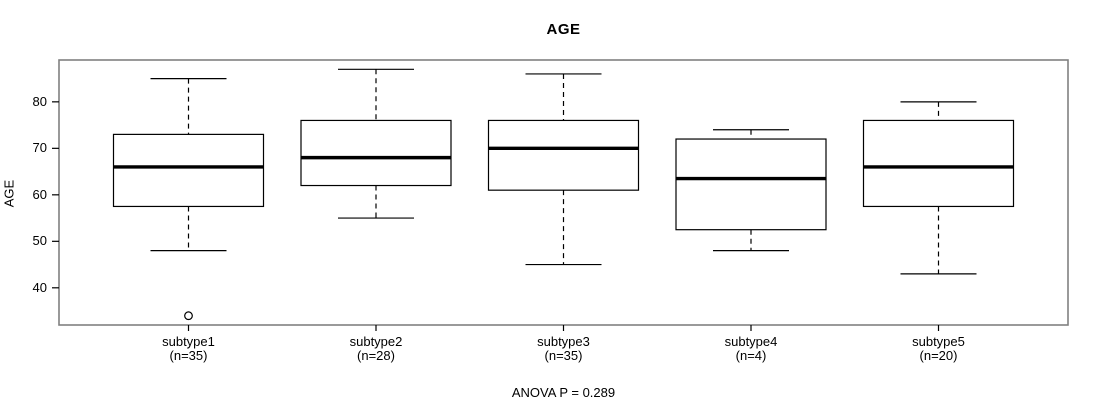 This screenshot has width=1100, height=400. I want to click on x-category-label-subtype5: subtype5 (n=20), so click(939, 349).